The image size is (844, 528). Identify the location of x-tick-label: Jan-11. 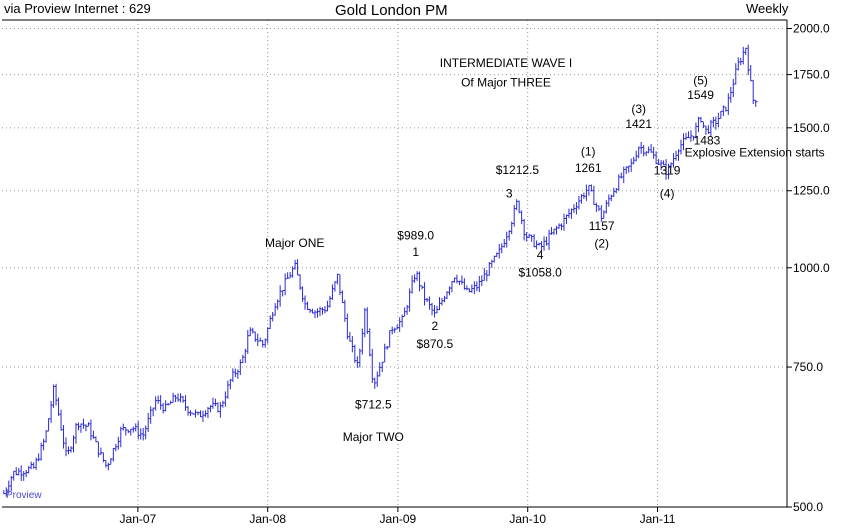
(658, 519).